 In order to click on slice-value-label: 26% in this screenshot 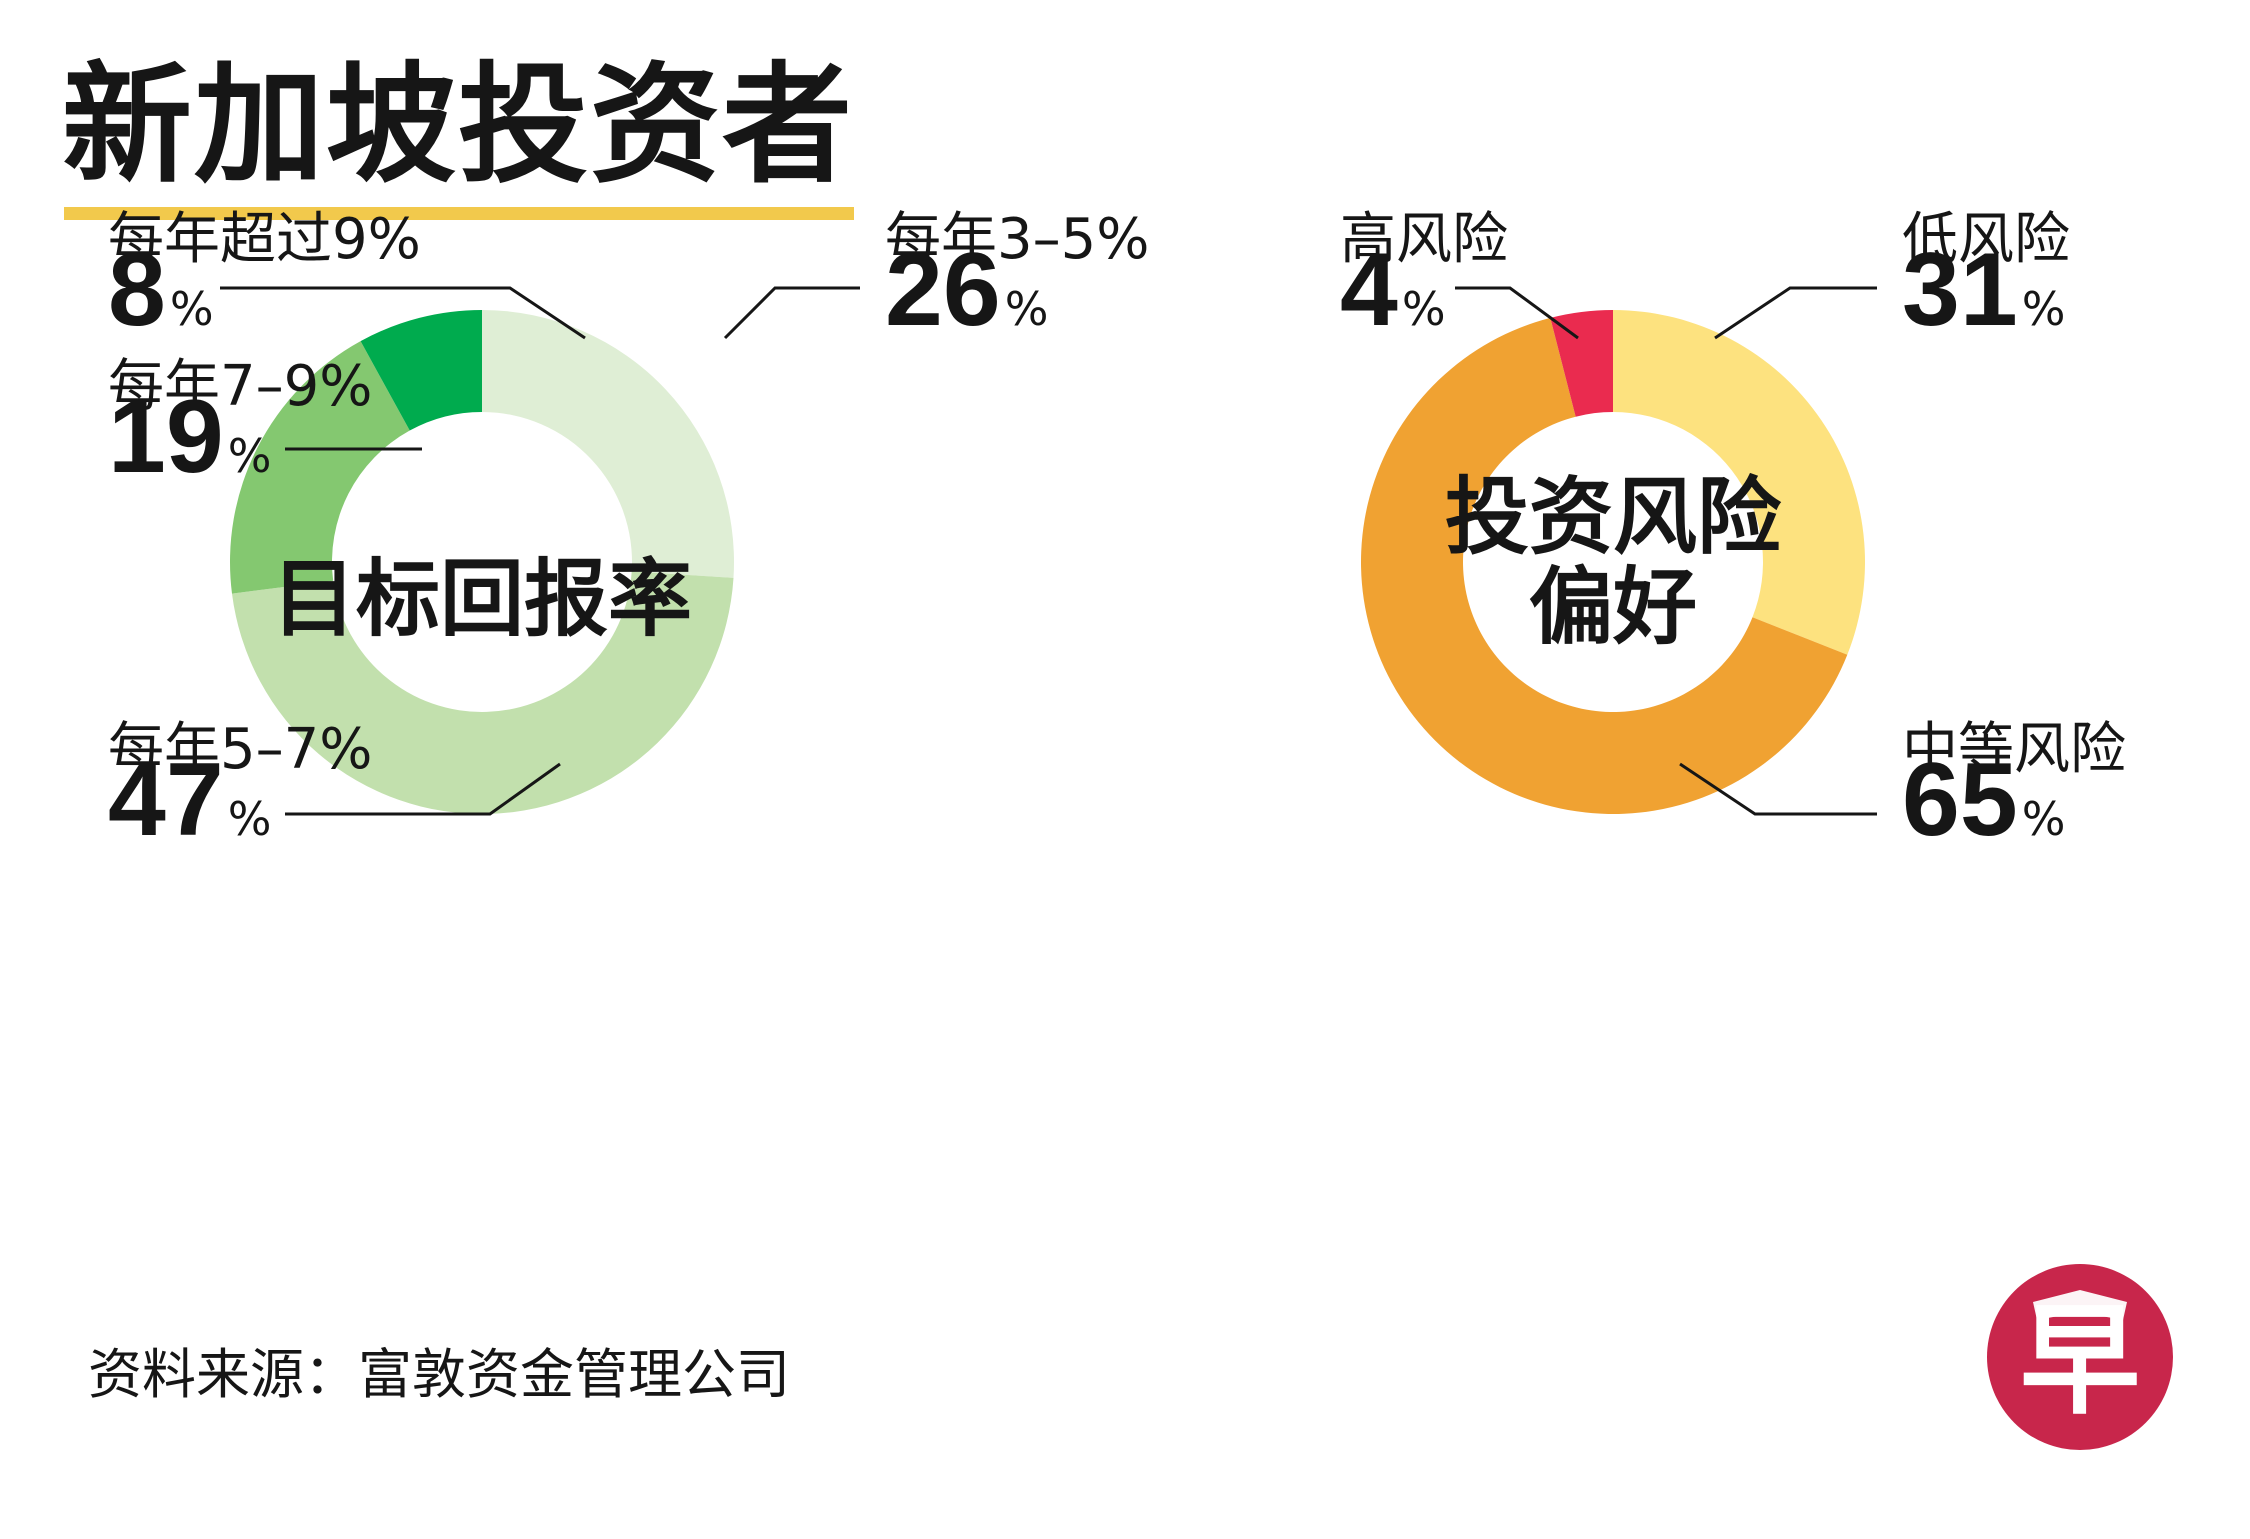, I will do `click(966, 290)`.